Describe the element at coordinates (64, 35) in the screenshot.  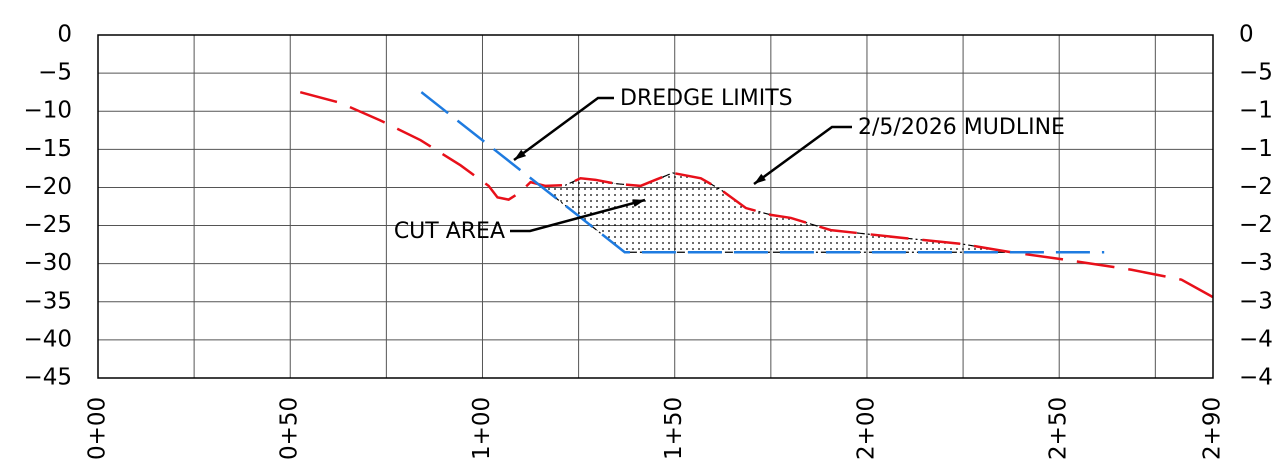
I see `y-tick-label: 0` at that location.